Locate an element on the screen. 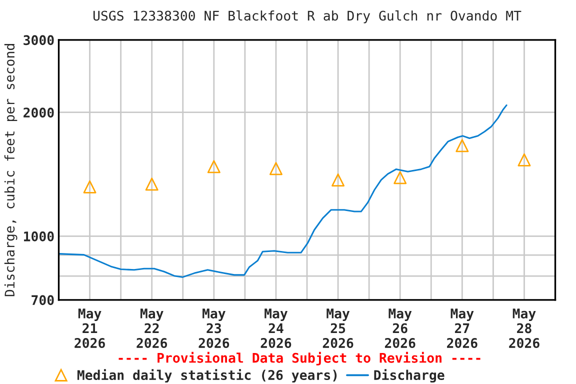  y-axis-title: Discharge, cubic feet per second is located at coordinates (11, 170).